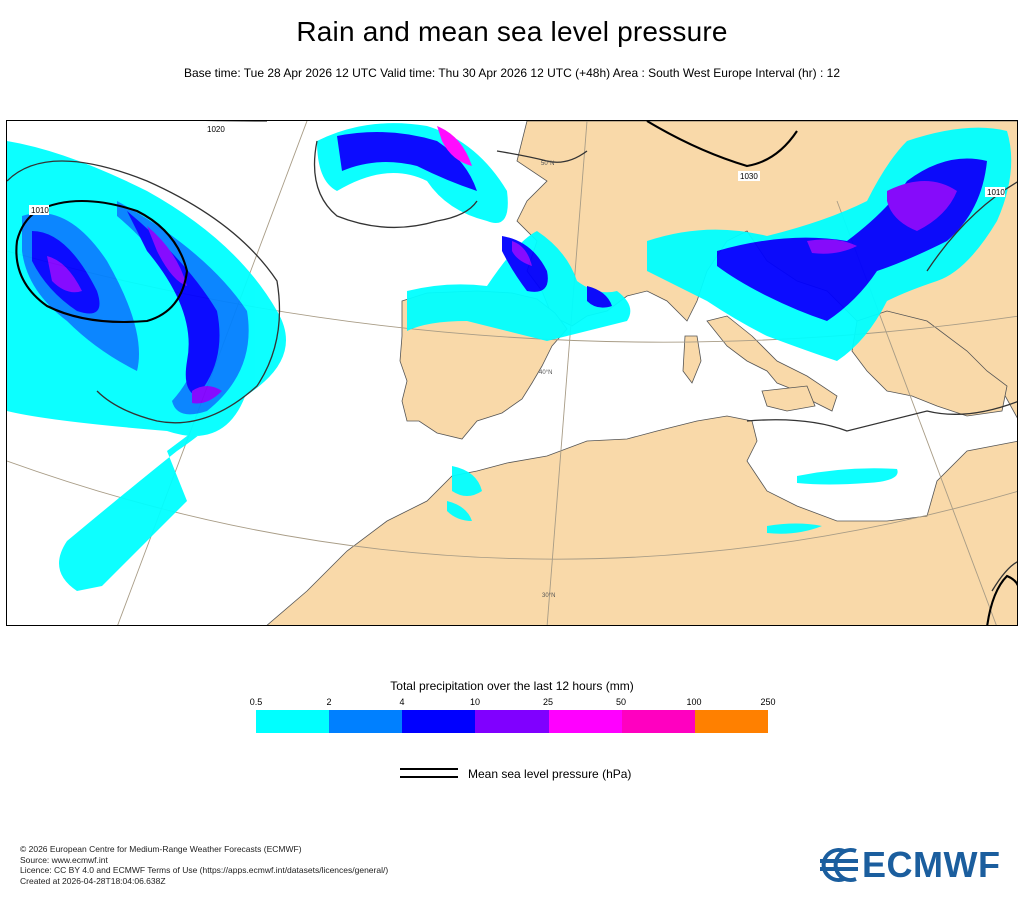 The image size is (1024, 922). I want to click on graticule-label-50n: 50°N, so click(547, 164).